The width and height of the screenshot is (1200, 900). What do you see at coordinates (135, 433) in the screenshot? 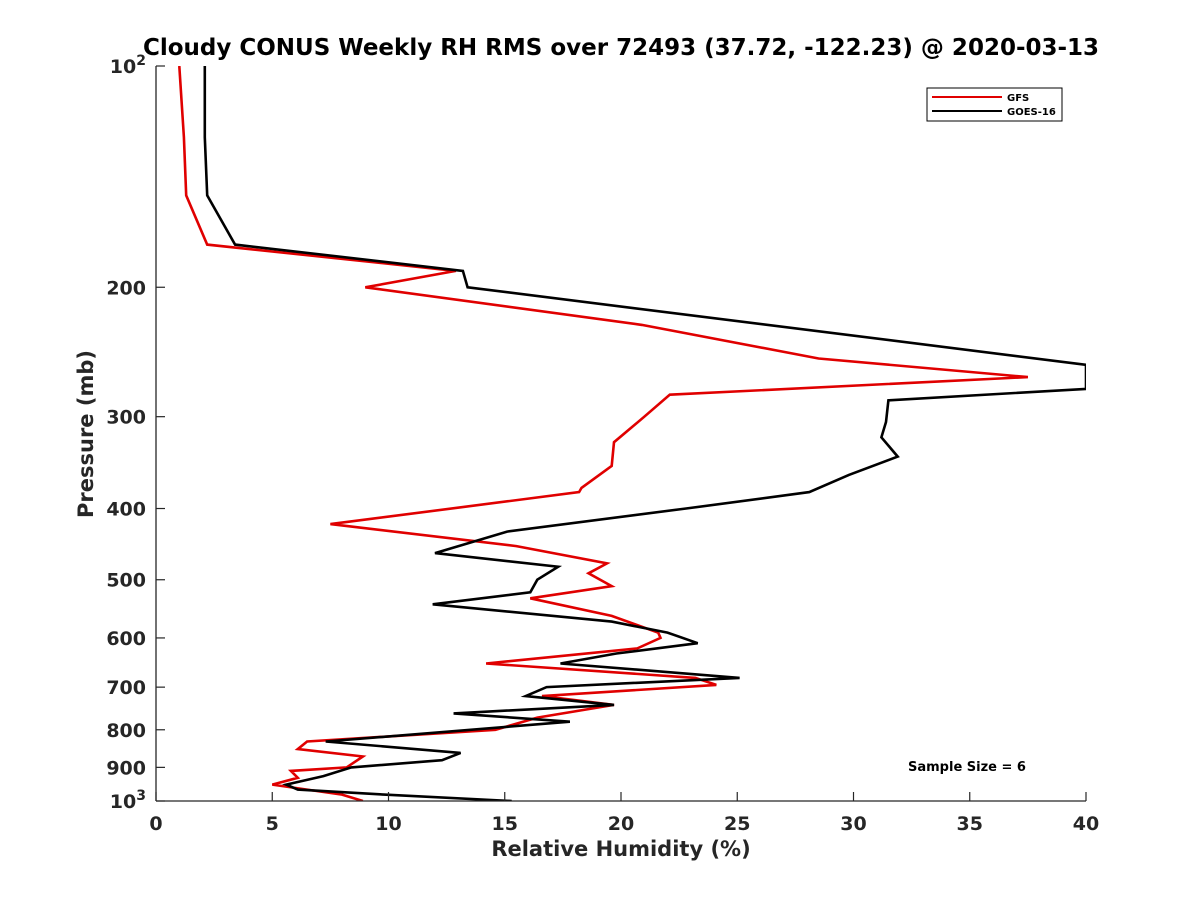
I see `y-axis-ticks: 10² 200 300 400 500 600 700 800 900 10³` at bounding box center [135, 433].